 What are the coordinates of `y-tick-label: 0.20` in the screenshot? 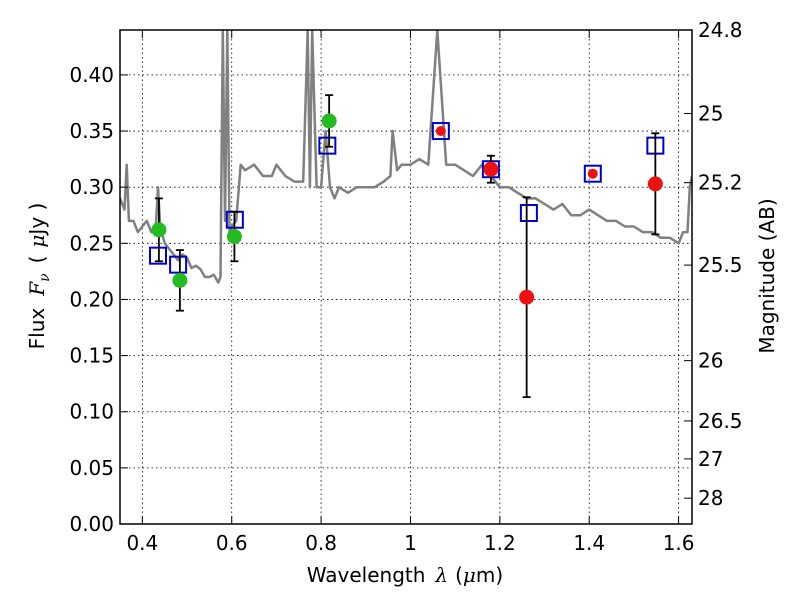 It's located at (91, 299).